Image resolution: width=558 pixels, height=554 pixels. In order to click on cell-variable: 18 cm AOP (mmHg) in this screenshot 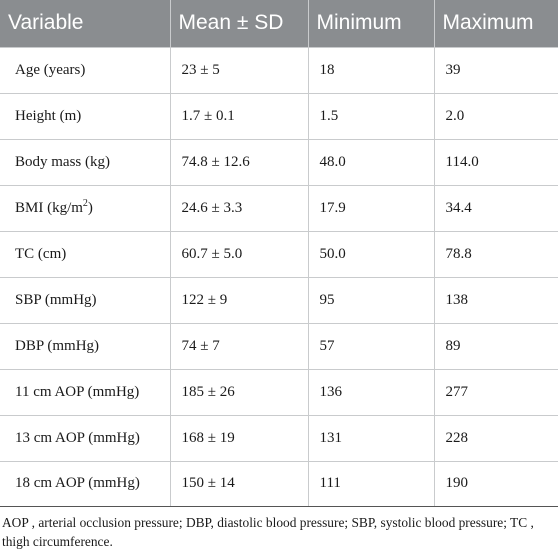, I will do `click(85, 483)`.